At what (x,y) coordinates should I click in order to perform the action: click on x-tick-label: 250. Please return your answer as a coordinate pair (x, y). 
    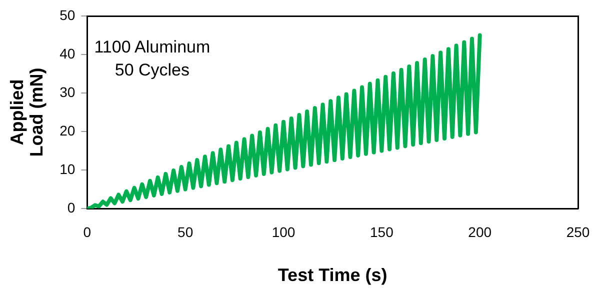
    Looking at the image, I should click on (578, 232).